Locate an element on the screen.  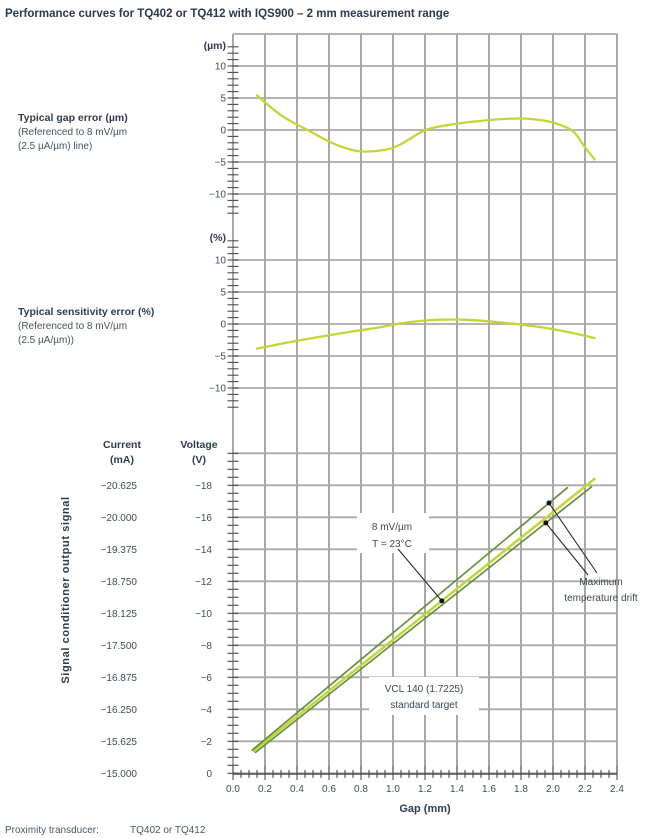
voltage-value: −10 is located at coordinates (203, 614).